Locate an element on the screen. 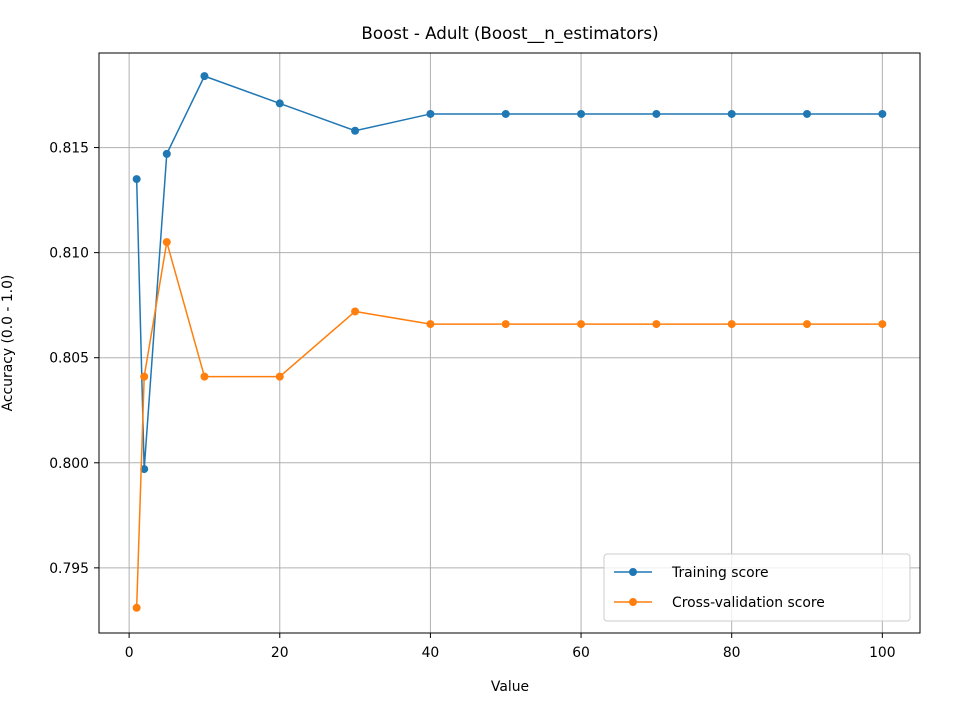 Image resolution: width=960 pixels, height=720 pixels. y-axis-label: Accuracy (0.0 - 1.0) is located at coordinates (8, 343).